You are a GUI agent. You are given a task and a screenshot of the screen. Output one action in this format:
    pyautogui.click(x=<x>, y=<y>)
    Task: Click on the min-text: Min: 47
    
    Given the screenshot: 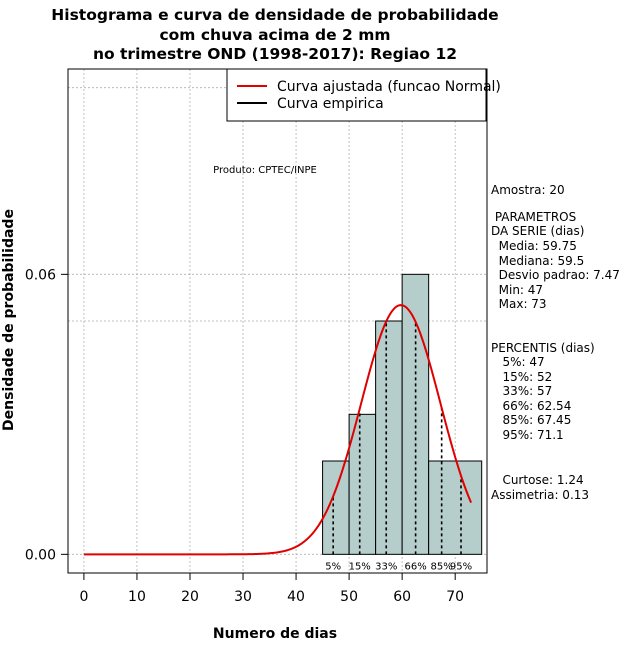 What is the action you would take?
    pyautogui.click(x=517, y=290)
    